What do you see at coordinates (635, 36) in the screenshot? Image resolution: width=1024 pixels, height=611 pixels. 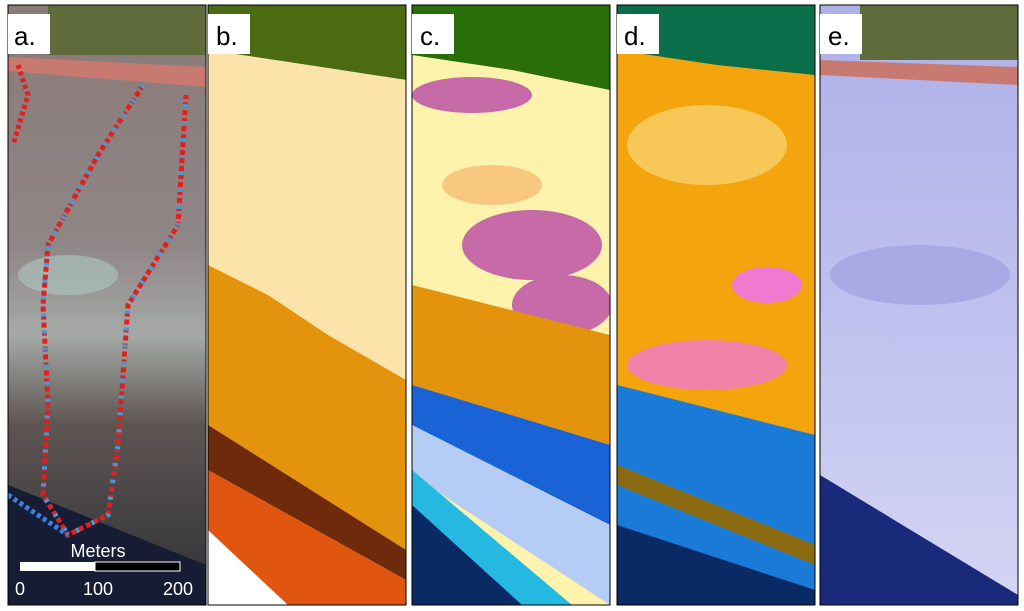 I see `panel-label: d.` at bounding box center [635, 36].